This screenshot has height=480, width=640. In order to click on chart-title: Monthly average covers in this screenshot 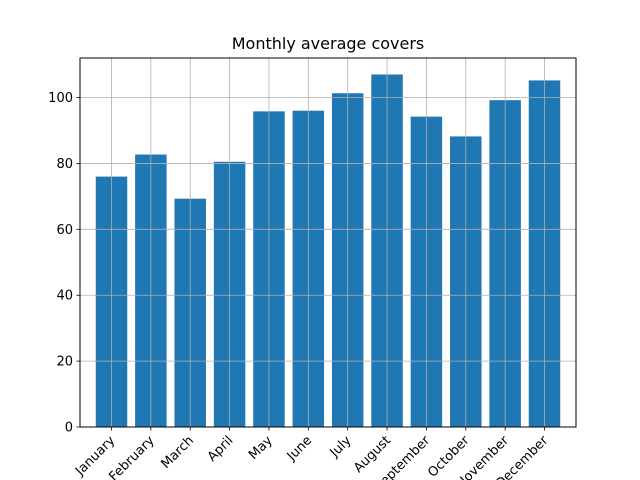, I will do `click(328, 43)`.